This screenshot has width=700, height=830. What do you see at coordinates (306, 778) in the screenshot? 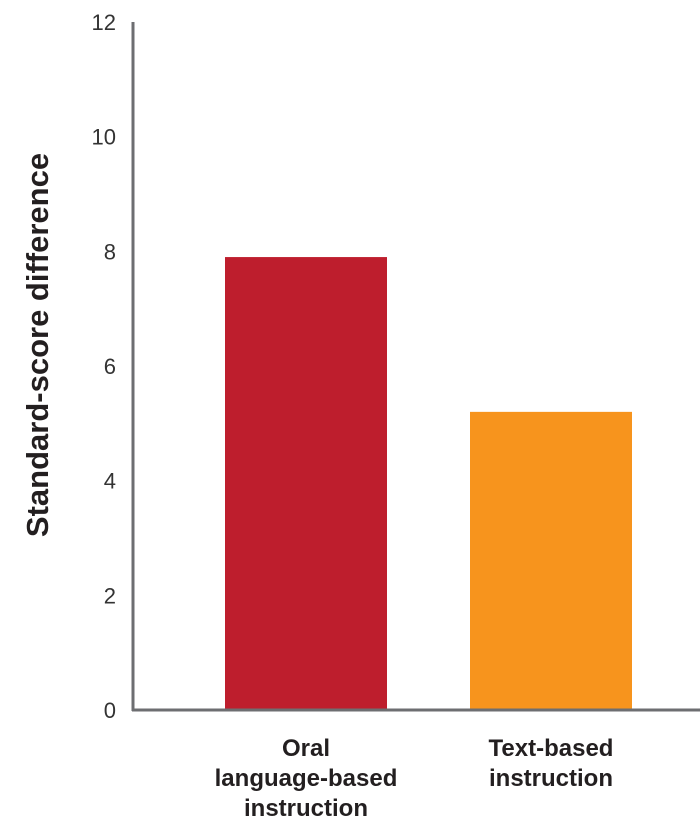
I see `x-category-label: language-based` at bounding box center [306, 778].